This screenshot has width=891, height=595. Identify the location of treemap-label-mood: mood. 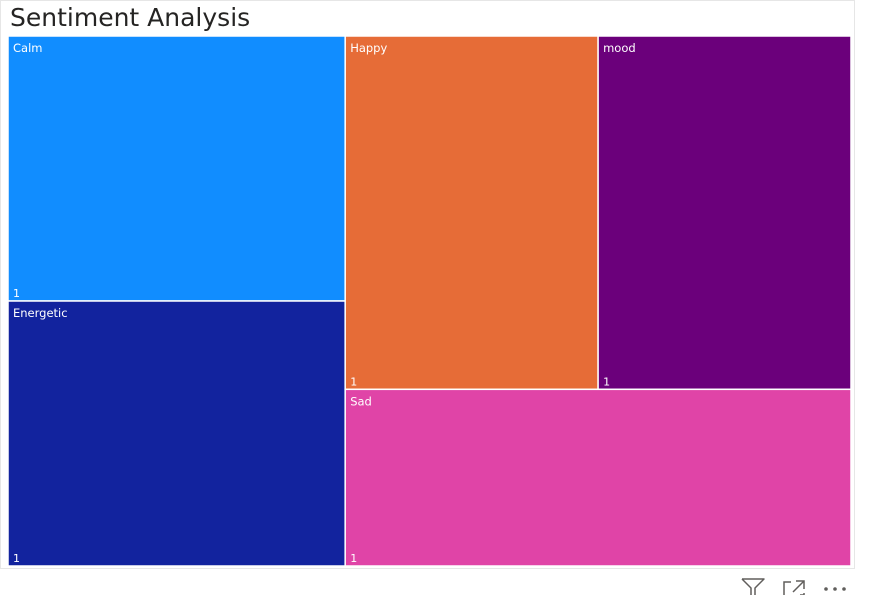
(619, 48).